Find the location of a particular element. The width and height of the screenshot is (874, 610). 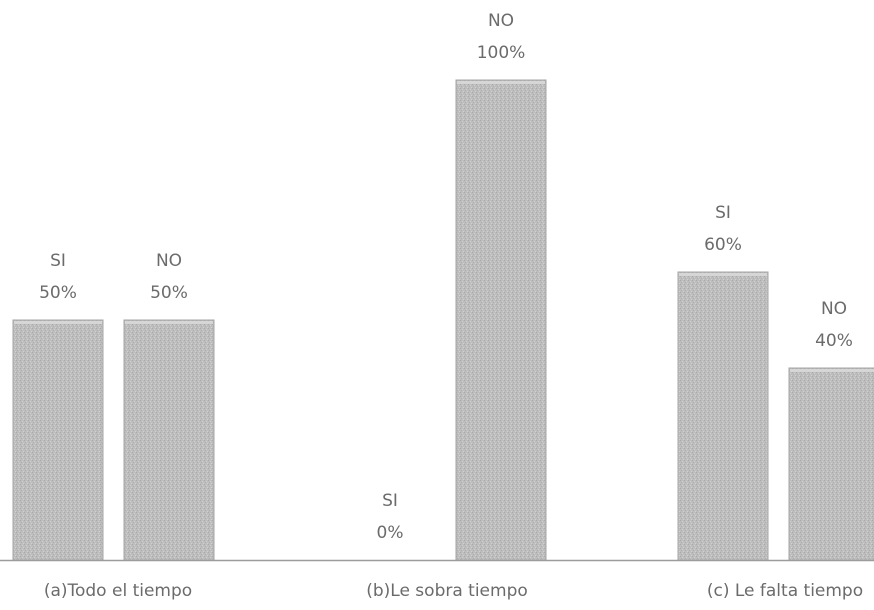

data-label-si-value-1: 50% is located at coordinates (58, 293).